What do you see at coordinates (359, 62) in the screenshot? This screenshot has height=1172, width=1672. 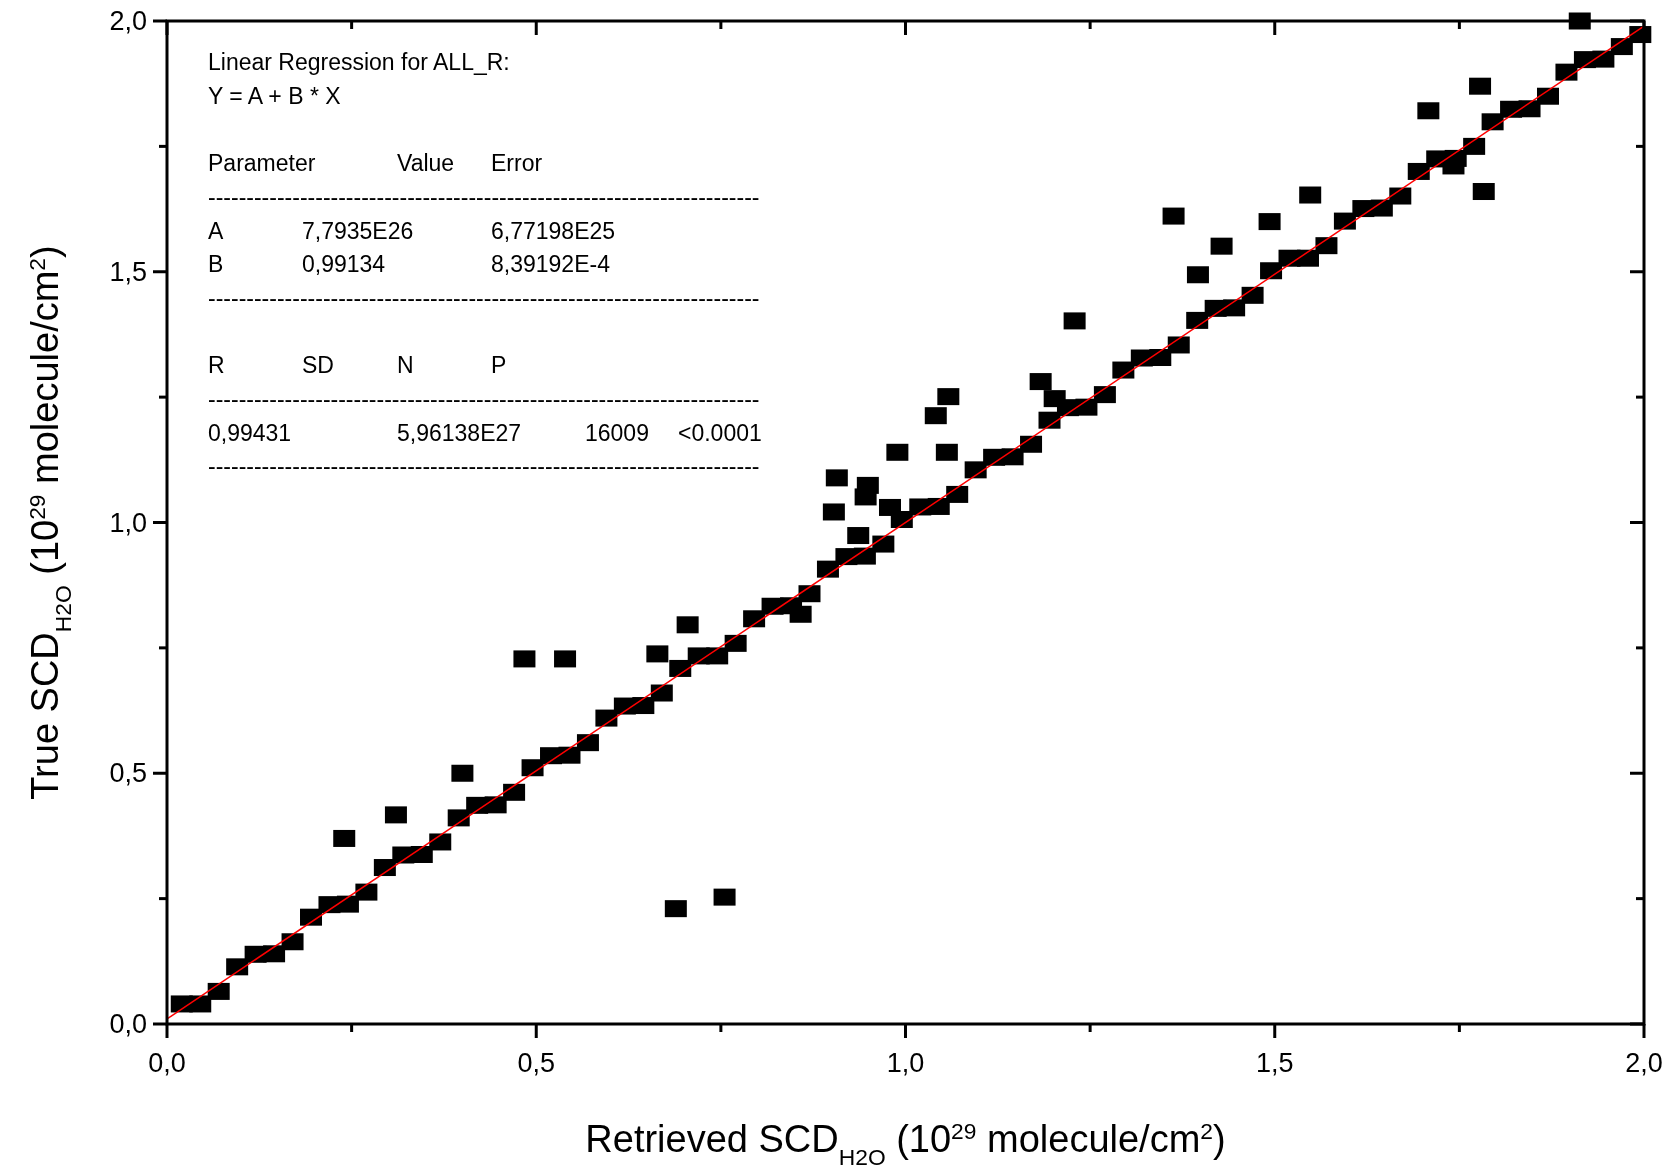 I see `annotation: Linear Regression for ALL_R:` at bounding box center [359, 62].